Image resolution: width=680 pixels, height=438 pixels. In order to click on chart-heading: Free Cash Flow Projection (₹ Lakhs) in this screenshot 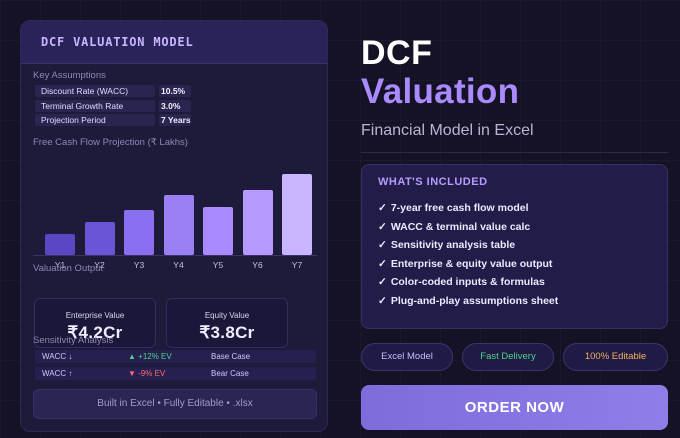, I will do `click(110, 142)`.